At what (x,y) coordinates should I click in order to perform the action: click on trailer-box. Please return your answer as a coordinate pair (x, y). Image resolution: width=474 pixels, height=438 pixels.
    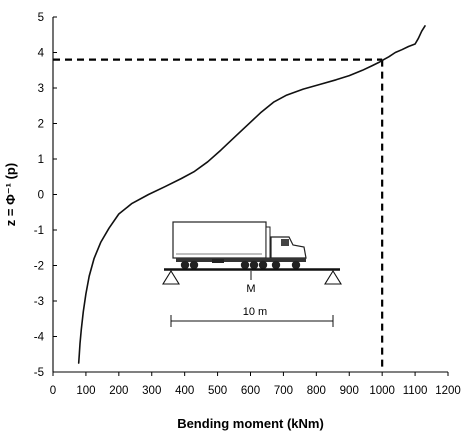
    Looking at the image, I should click on (219, 240).